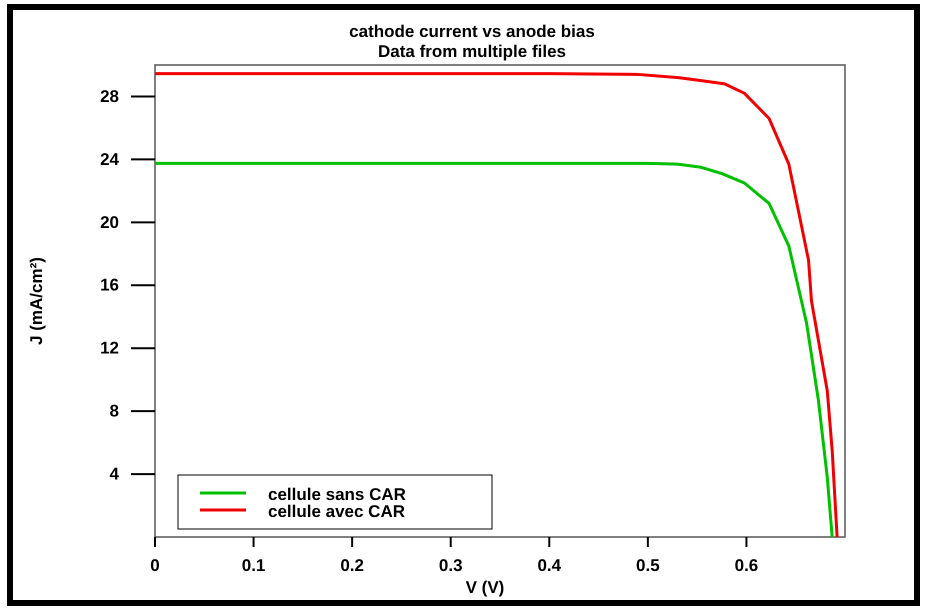  I want to click on chart-subtitle: Data from multiple files, so click(472, 51).